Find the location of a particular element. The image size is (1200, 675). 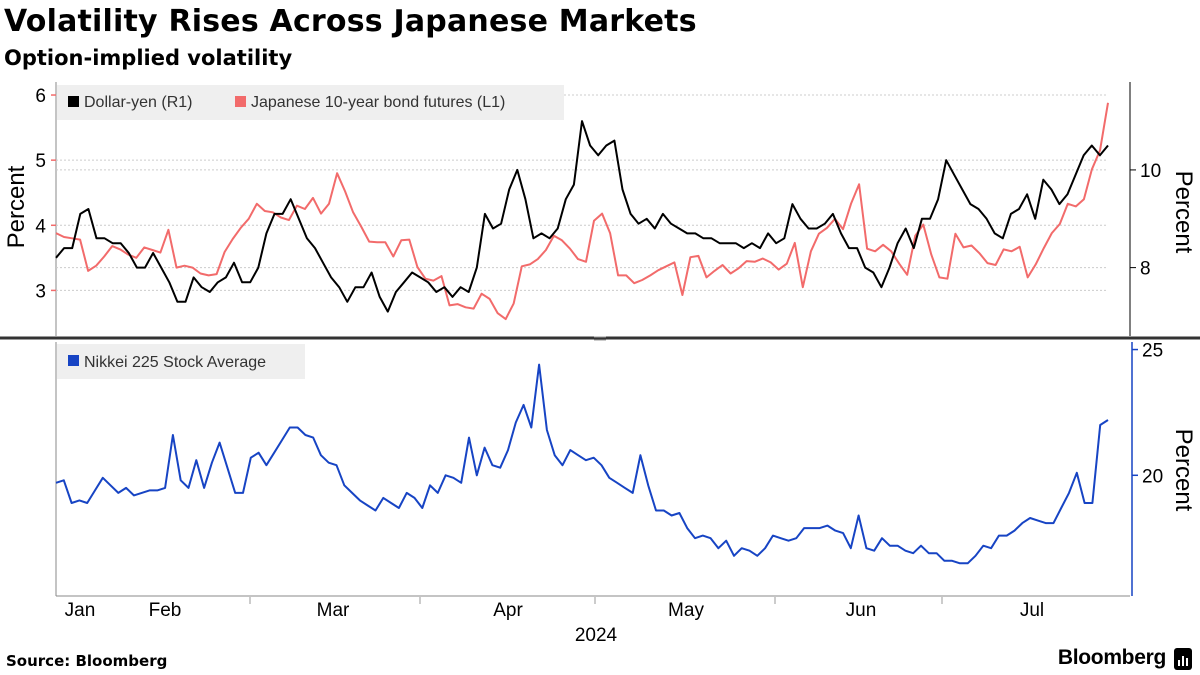

chart-title: Volatility Rises Across Japanese Markets is located at coordinates (350, 21).